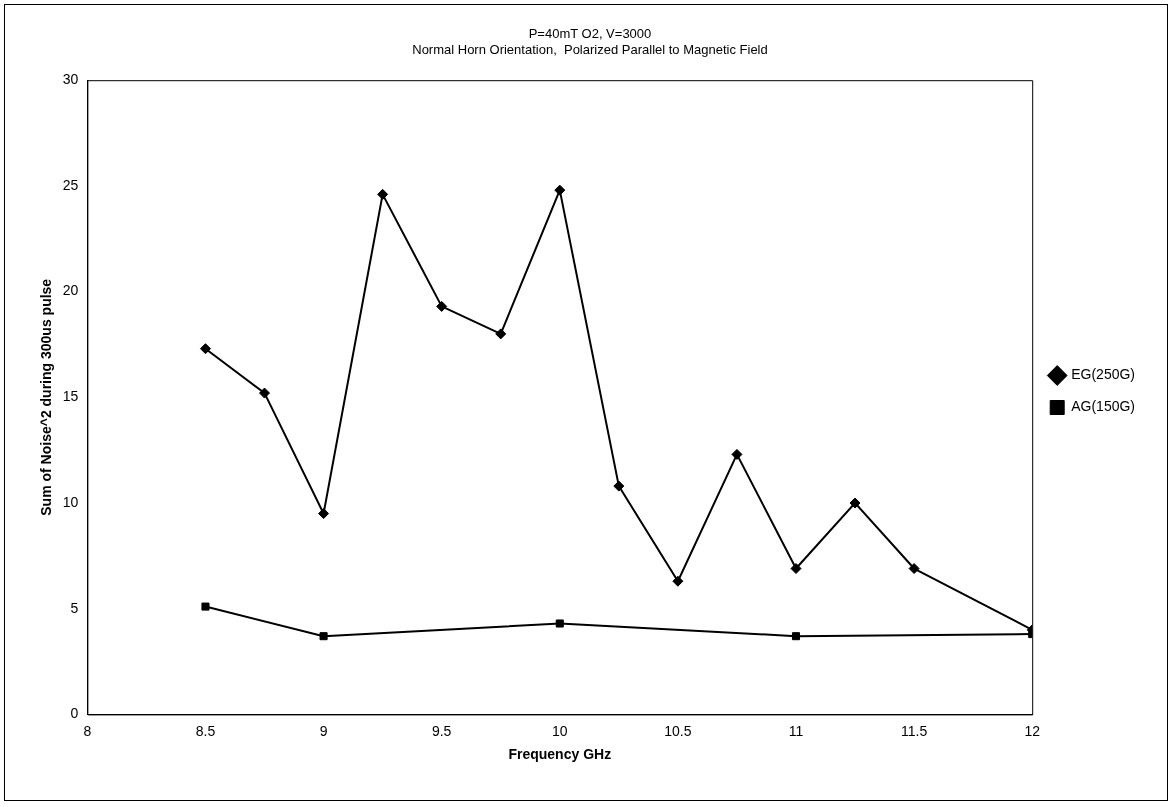 Image resolution: width=1172 pixels, height=807 pixels. What do you see at coordinates (590, 34) in the screenshot?
I see `chart-title: P=40mT O2, V=3000` at bounding box center [590, 34].